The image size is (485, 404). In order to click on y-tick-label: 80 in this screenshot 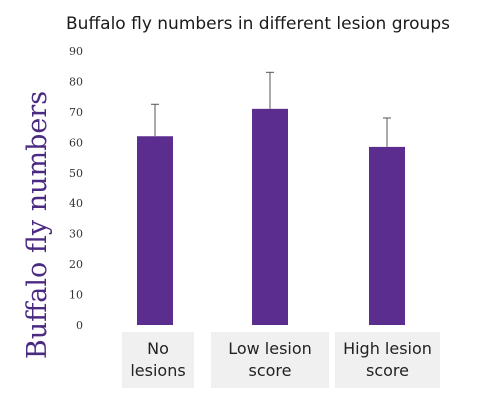, I will do `click(76, 81)`.